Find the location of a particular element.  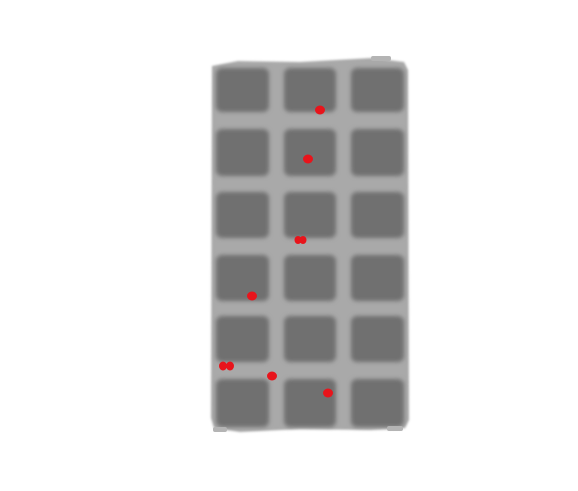

red-markers is located at coordinates (276, 251).